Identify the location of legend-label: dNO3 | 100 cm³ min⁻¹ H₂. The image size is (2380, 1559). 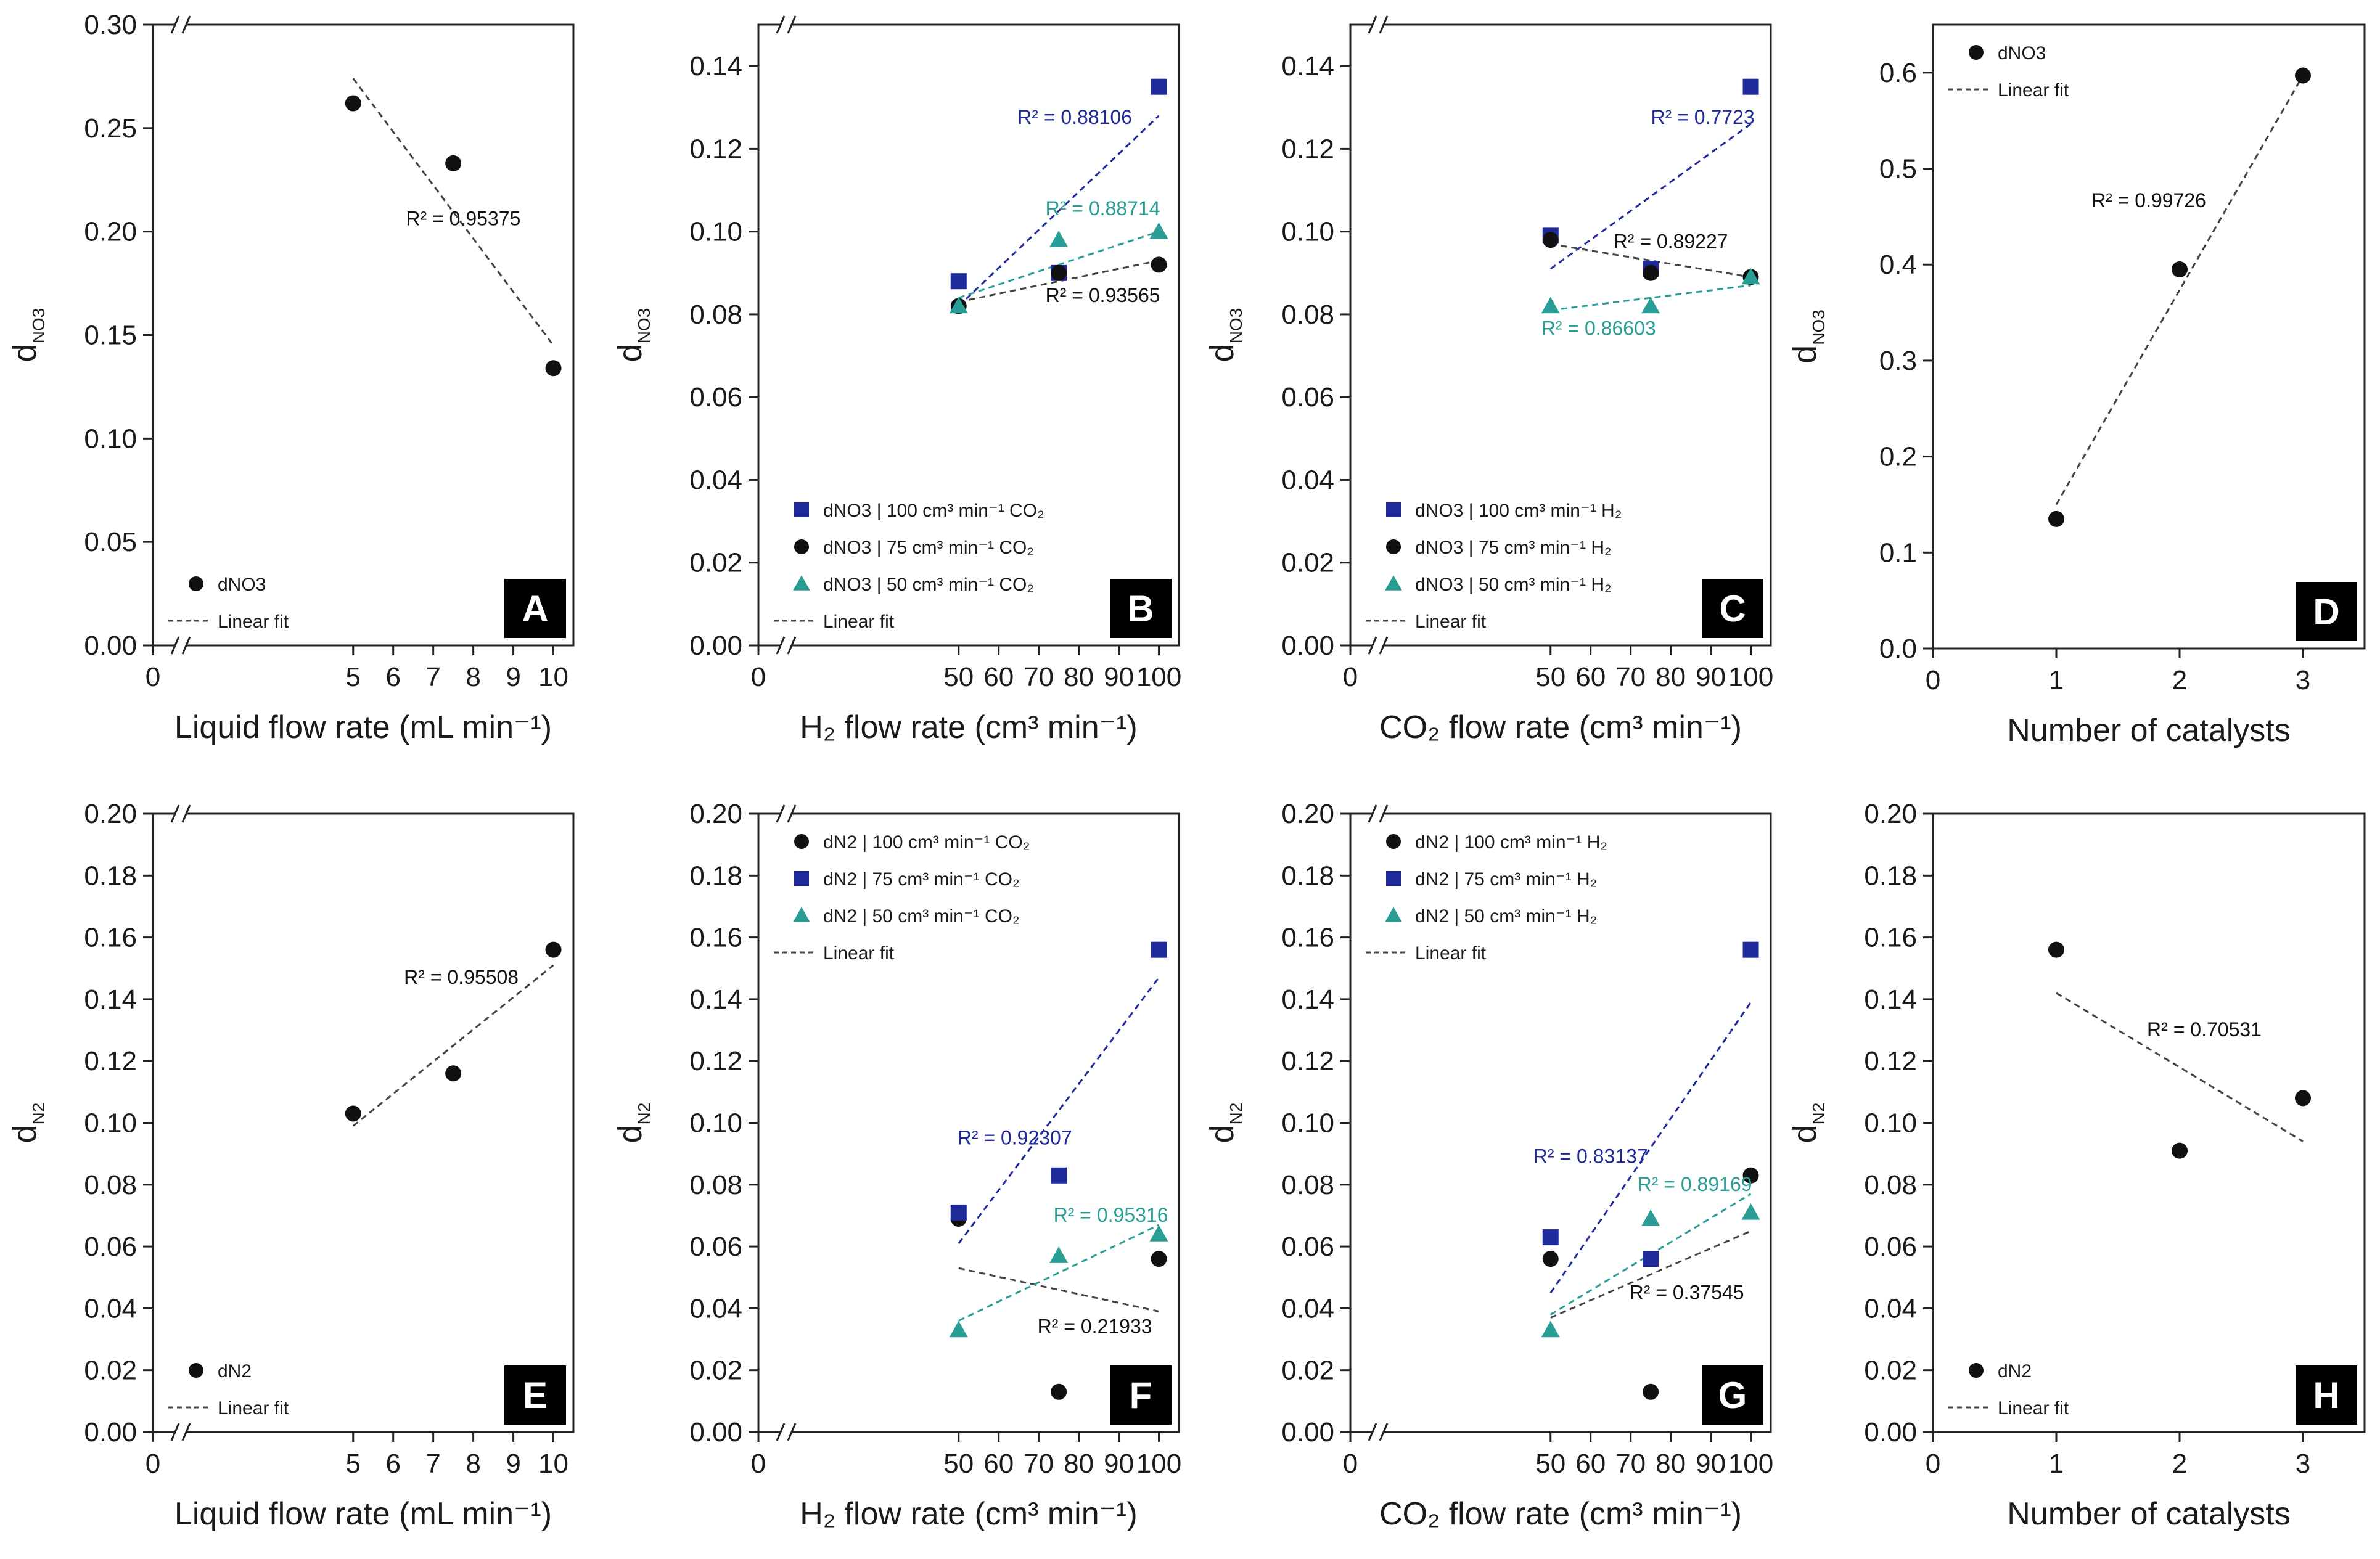
(1518, 511).